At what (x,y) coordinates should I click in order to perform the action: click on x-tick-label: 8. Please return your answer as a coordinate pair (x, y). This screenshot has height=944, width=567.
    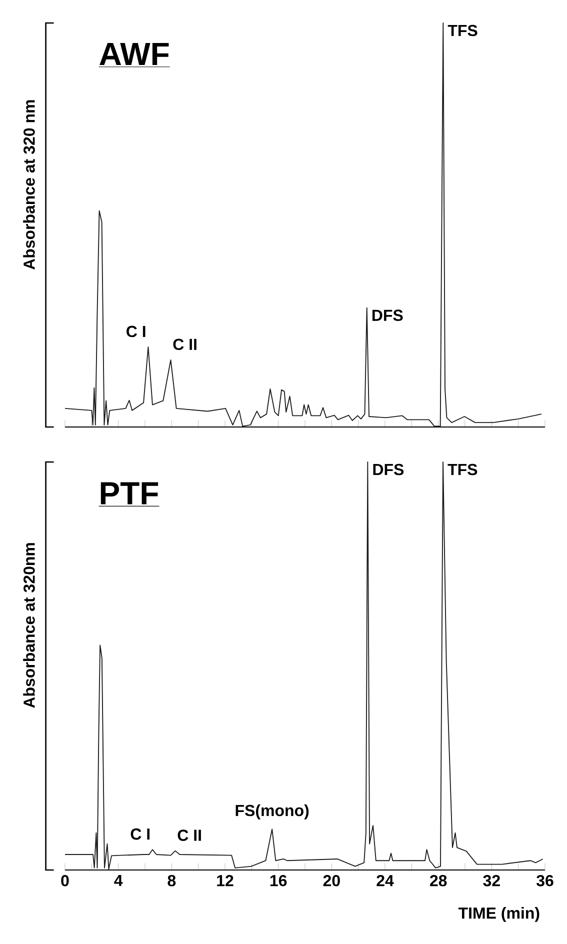
    Looking at the image, I should click on (172, 880).